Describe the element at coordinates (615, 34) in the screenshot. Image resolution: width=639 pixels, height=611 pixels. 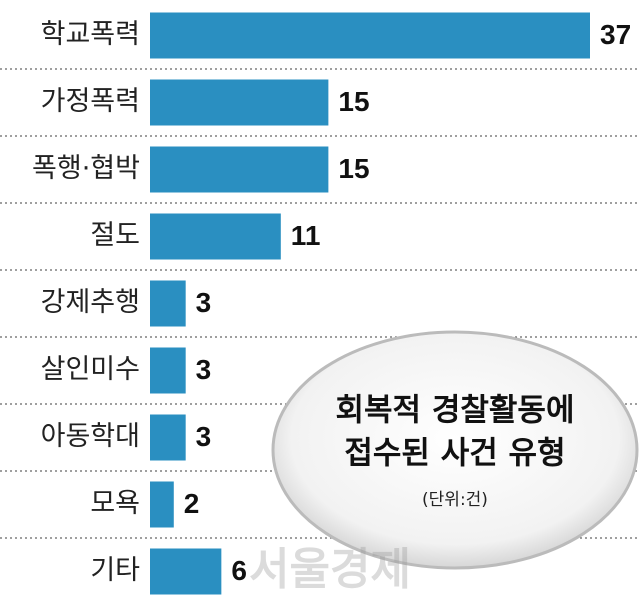
I see `value-label: 37` at that location.